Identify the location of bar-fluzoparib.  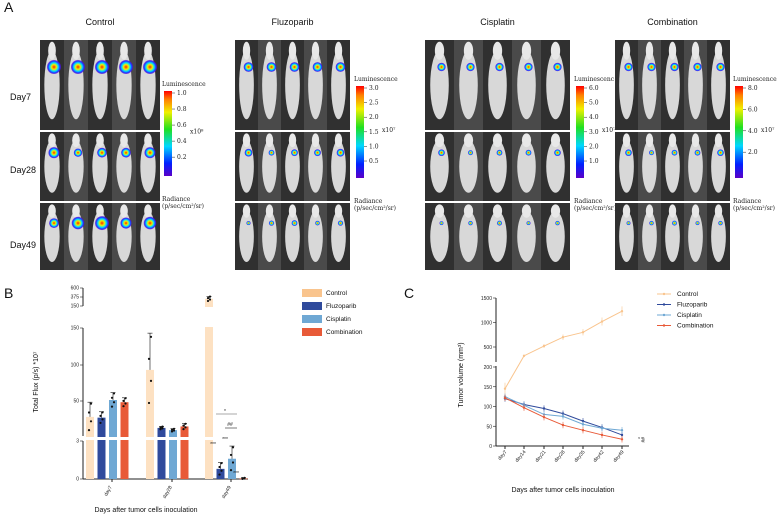
(220, 473).